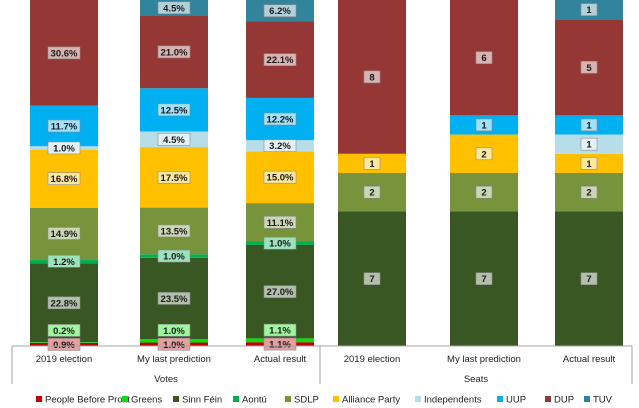 The width and height of the screenshot is (639, 408). I want to click on group-label-votes: Votes, so click(166, 379).